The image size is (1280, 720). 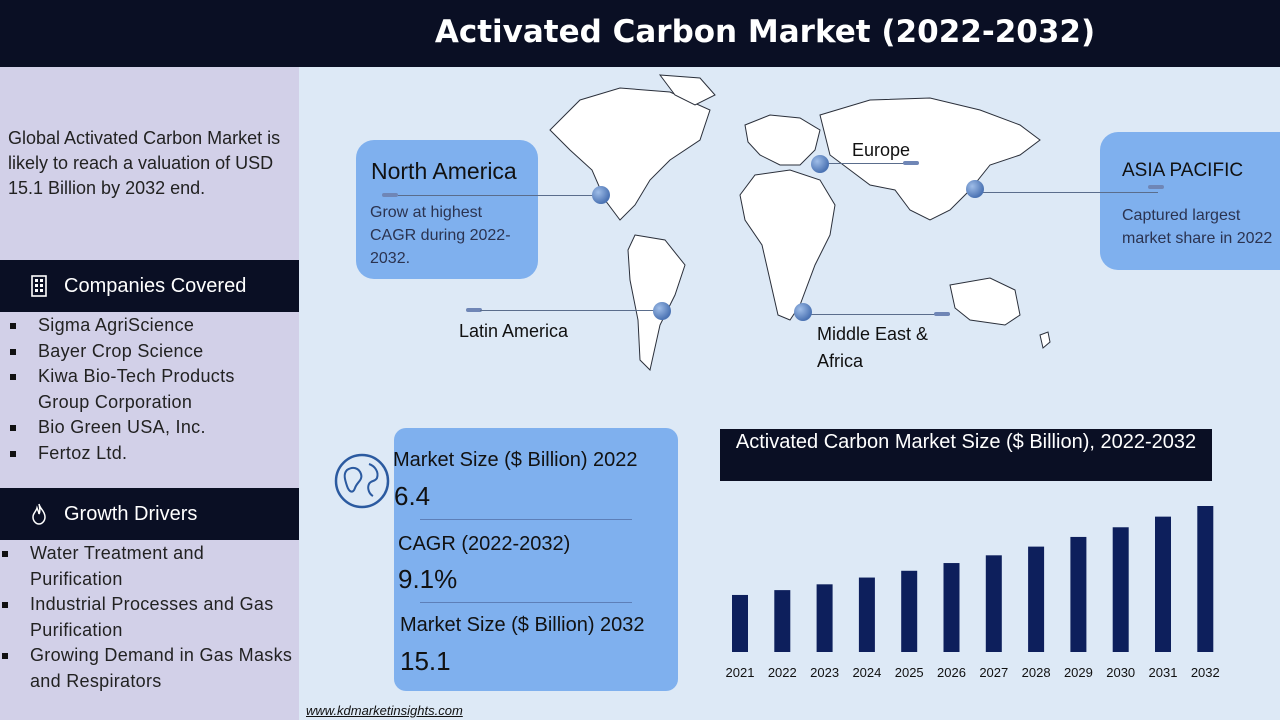 I want to click on mea-connector, so click(x=880, y=314).